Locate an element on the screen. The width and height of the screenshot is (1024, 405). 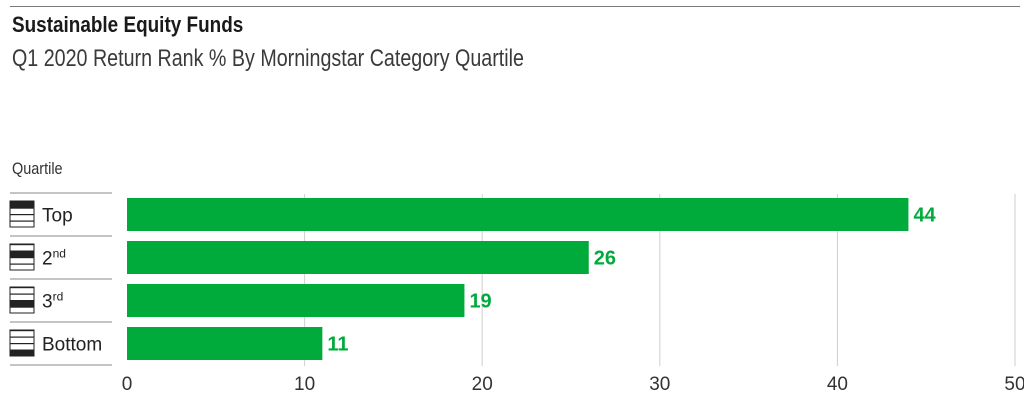
value-label: 26 is located at coordinates (605, 259).